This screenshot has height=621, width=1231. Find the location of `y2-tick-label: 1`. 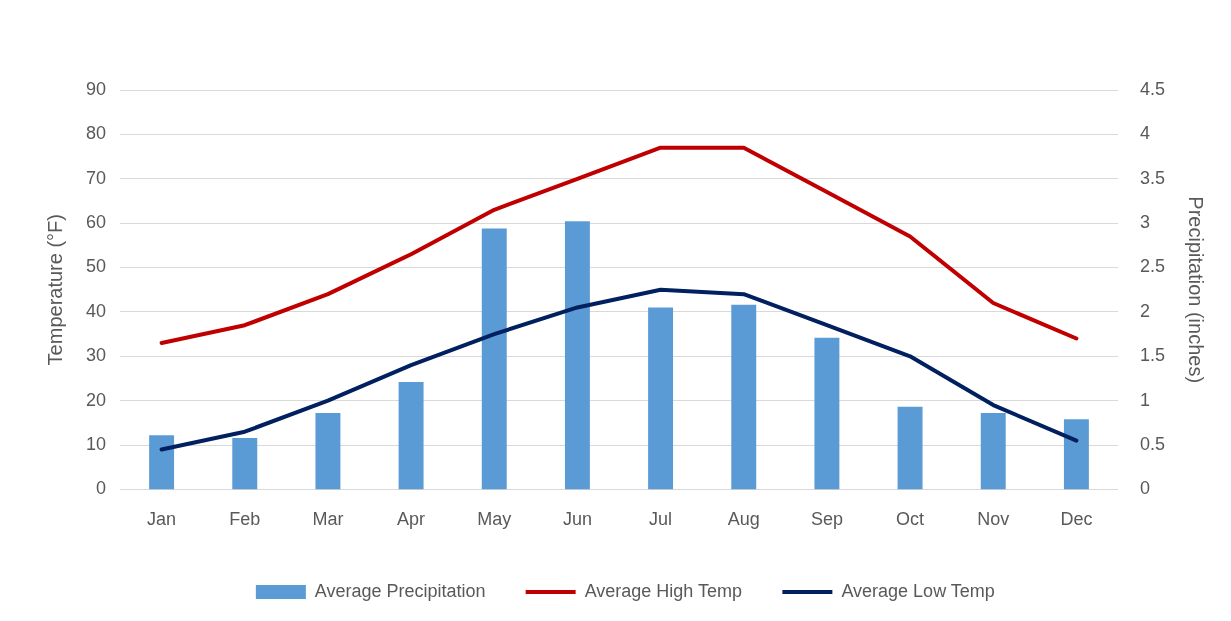

y2-tick-label: 1 is located at coordinates (1144, 399).